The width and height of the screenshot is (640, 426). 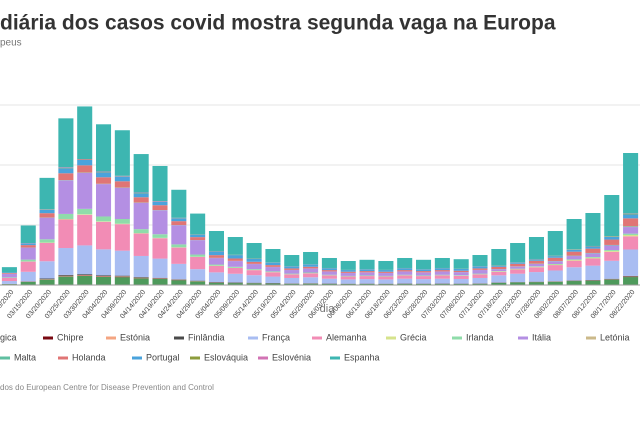 What do you see at coordinates (163, 357) in the screenshot?
I see `legend-label: Portugal` at bounding box center [163, 357].